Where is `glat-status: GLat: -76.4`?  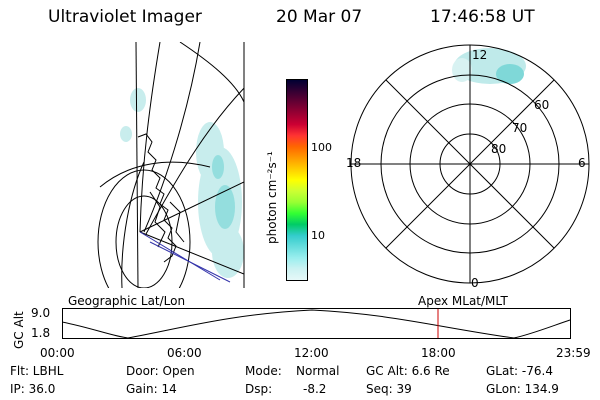 glat-status: GLat: -76.4 is located at coordinates (519, 371).